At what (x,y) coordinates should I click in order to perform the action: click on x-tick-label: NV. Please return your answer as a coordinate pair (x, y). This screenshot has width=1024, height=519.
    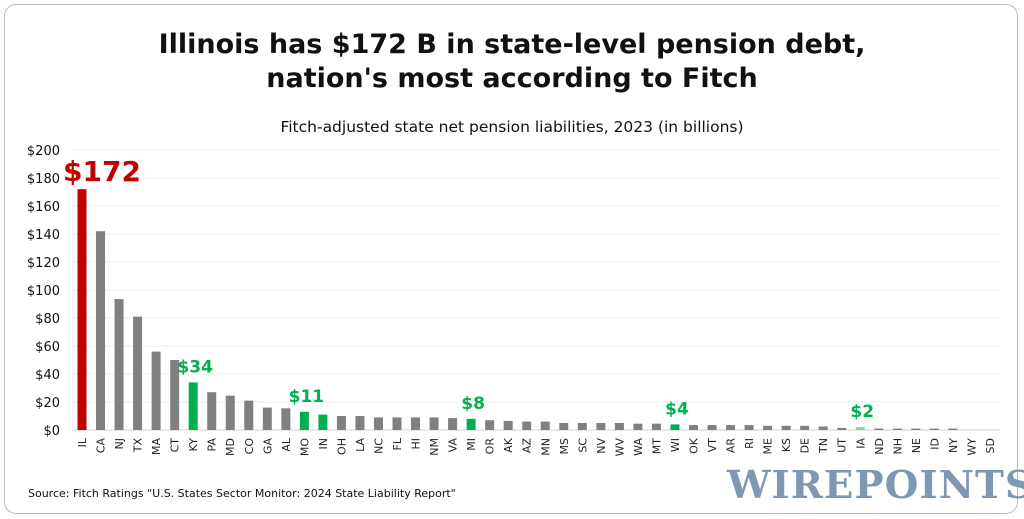
    Looking at the image, I should click on (601, 446).